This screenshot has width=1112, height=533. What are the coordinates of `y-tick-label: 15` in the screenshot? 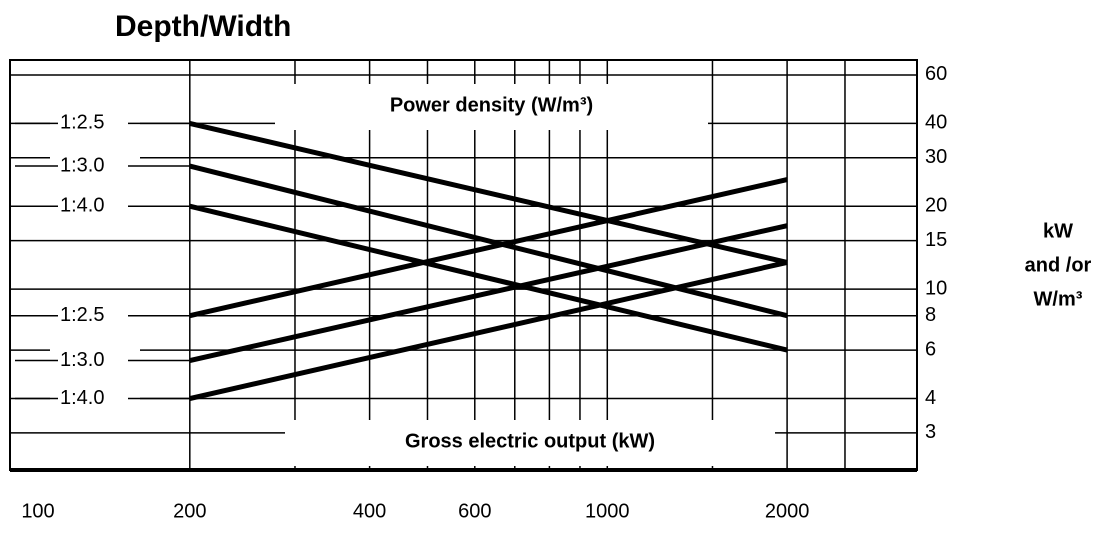 It's located at (936, 240).